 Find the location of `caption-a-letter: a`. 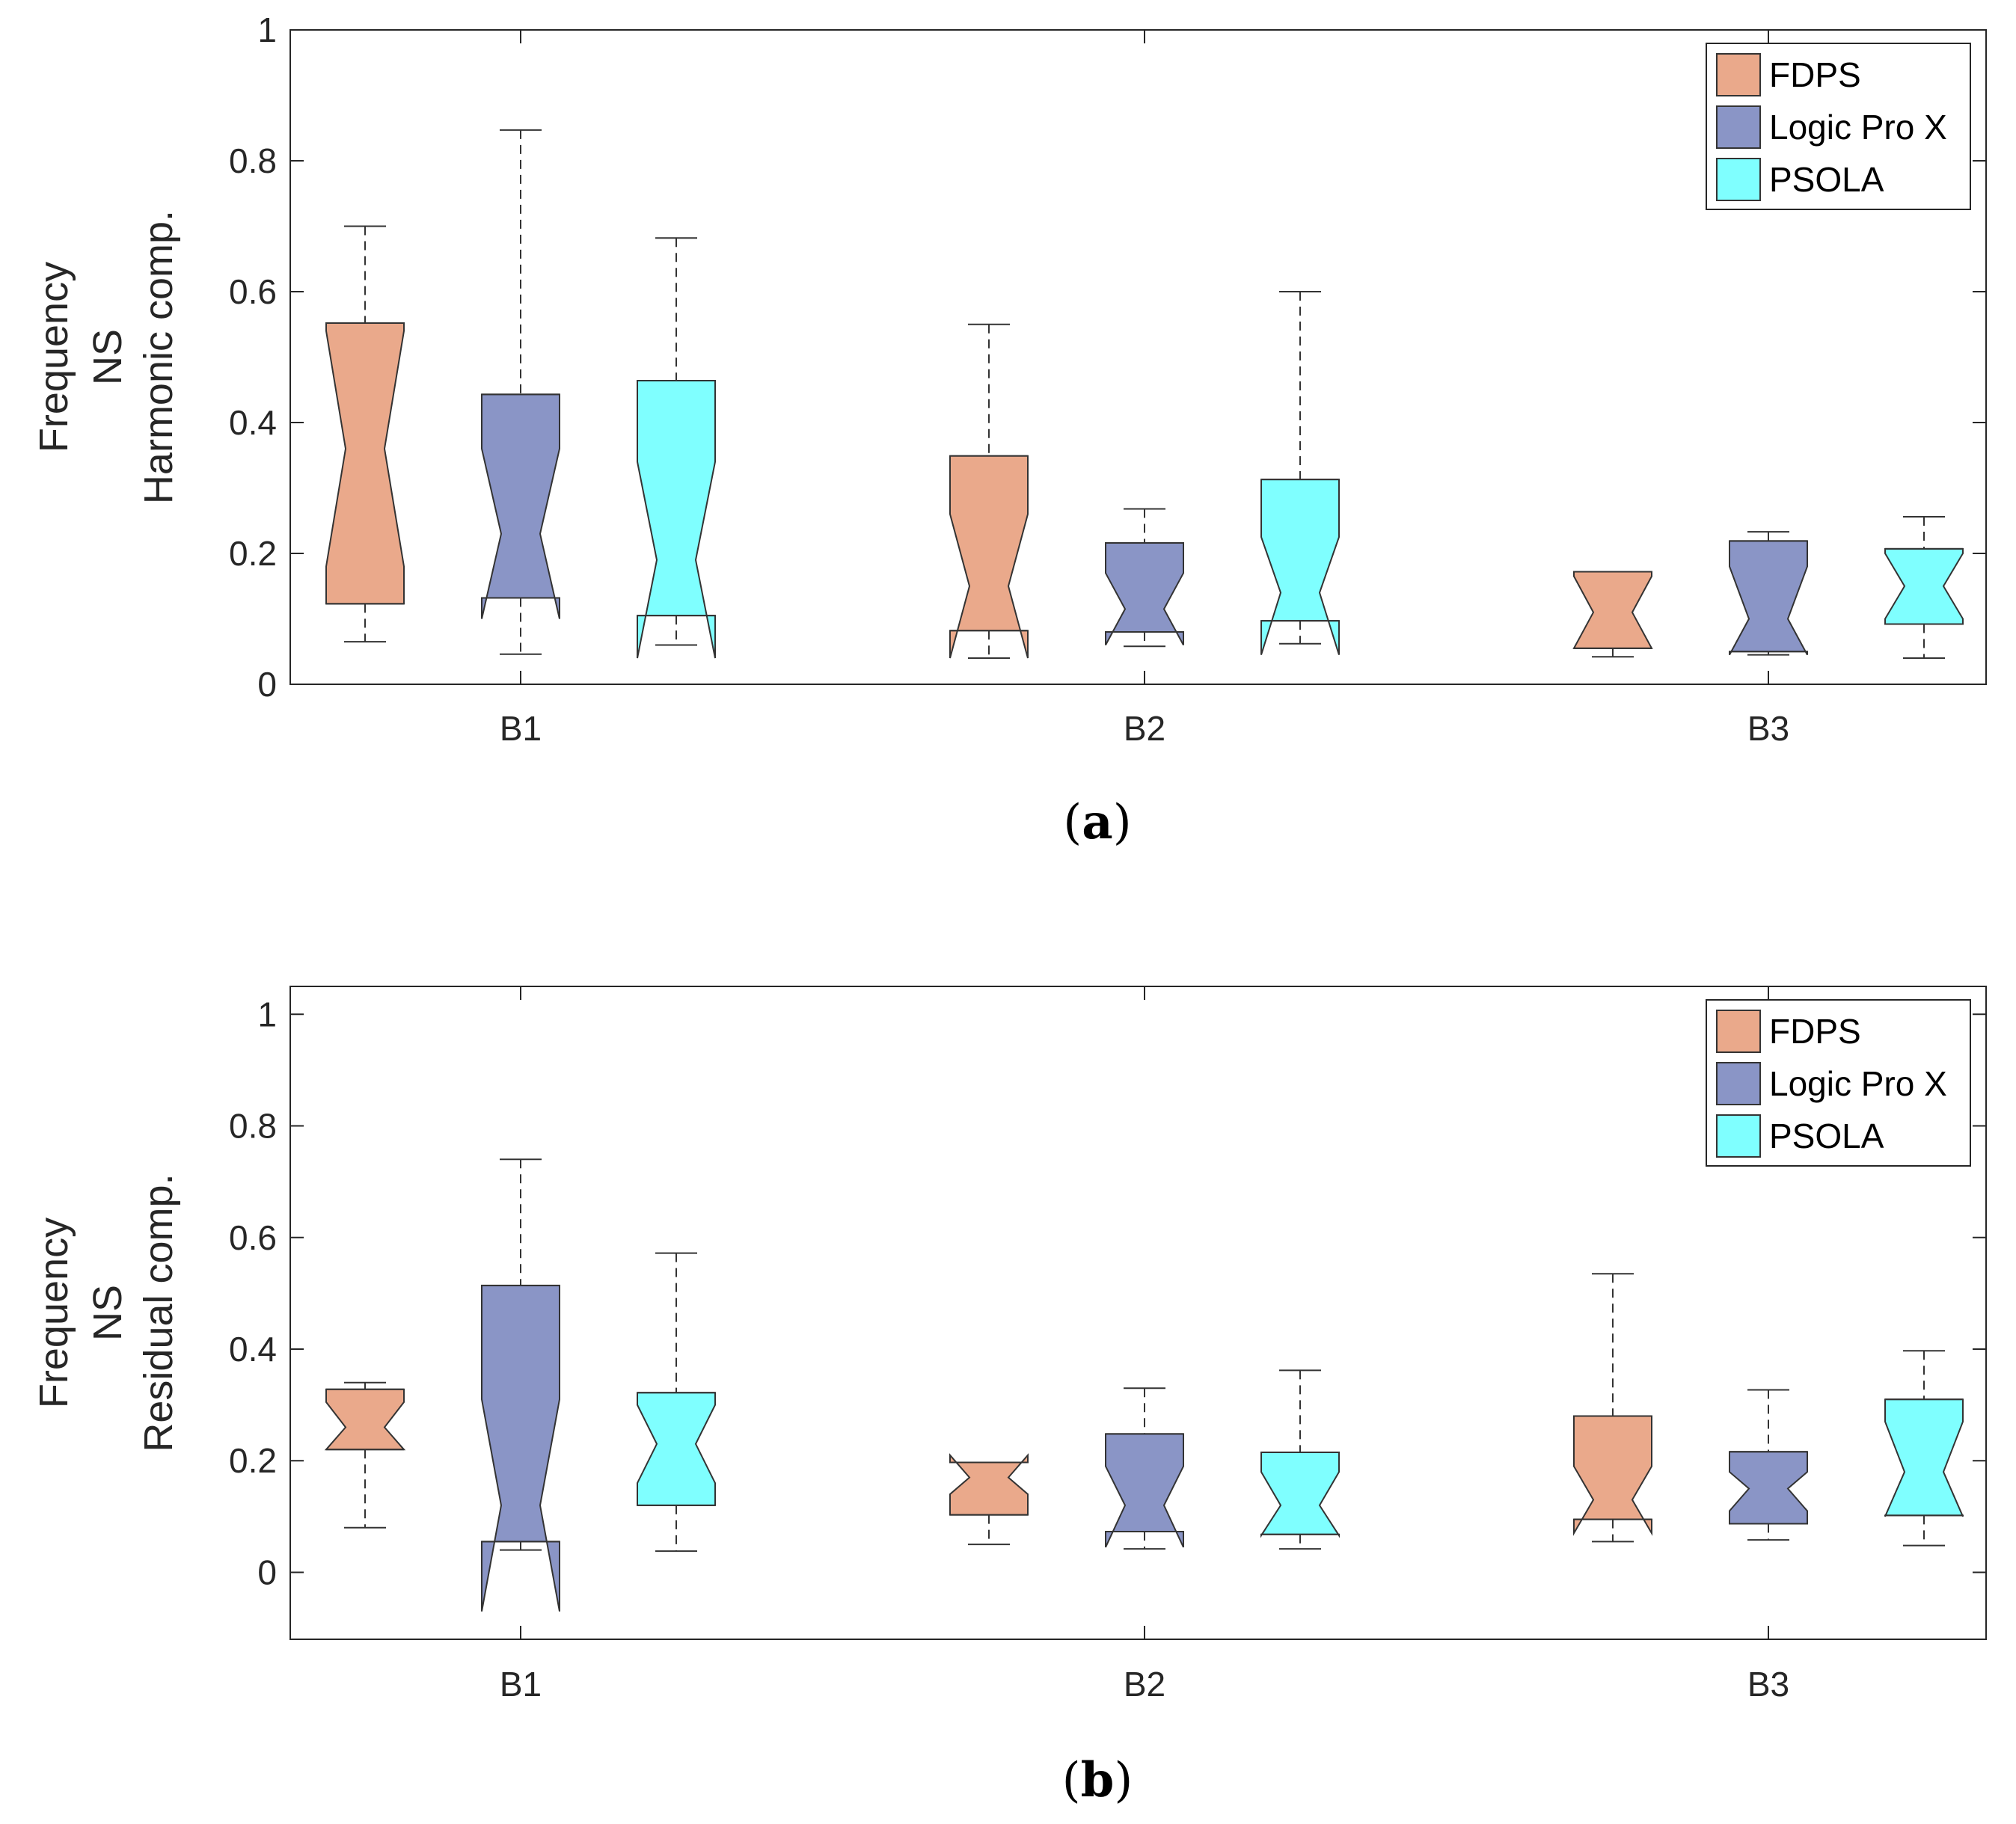

caption-a-letter: a is located at coordinates (1097, 822).